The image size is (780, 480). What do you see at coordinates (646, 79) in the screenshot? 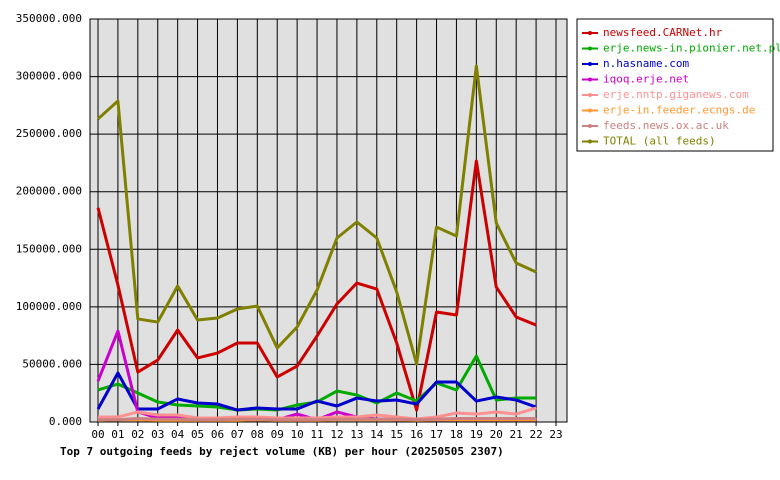
I see `legend-label: iqoq.erje.net` at bounding box center [646, 79].